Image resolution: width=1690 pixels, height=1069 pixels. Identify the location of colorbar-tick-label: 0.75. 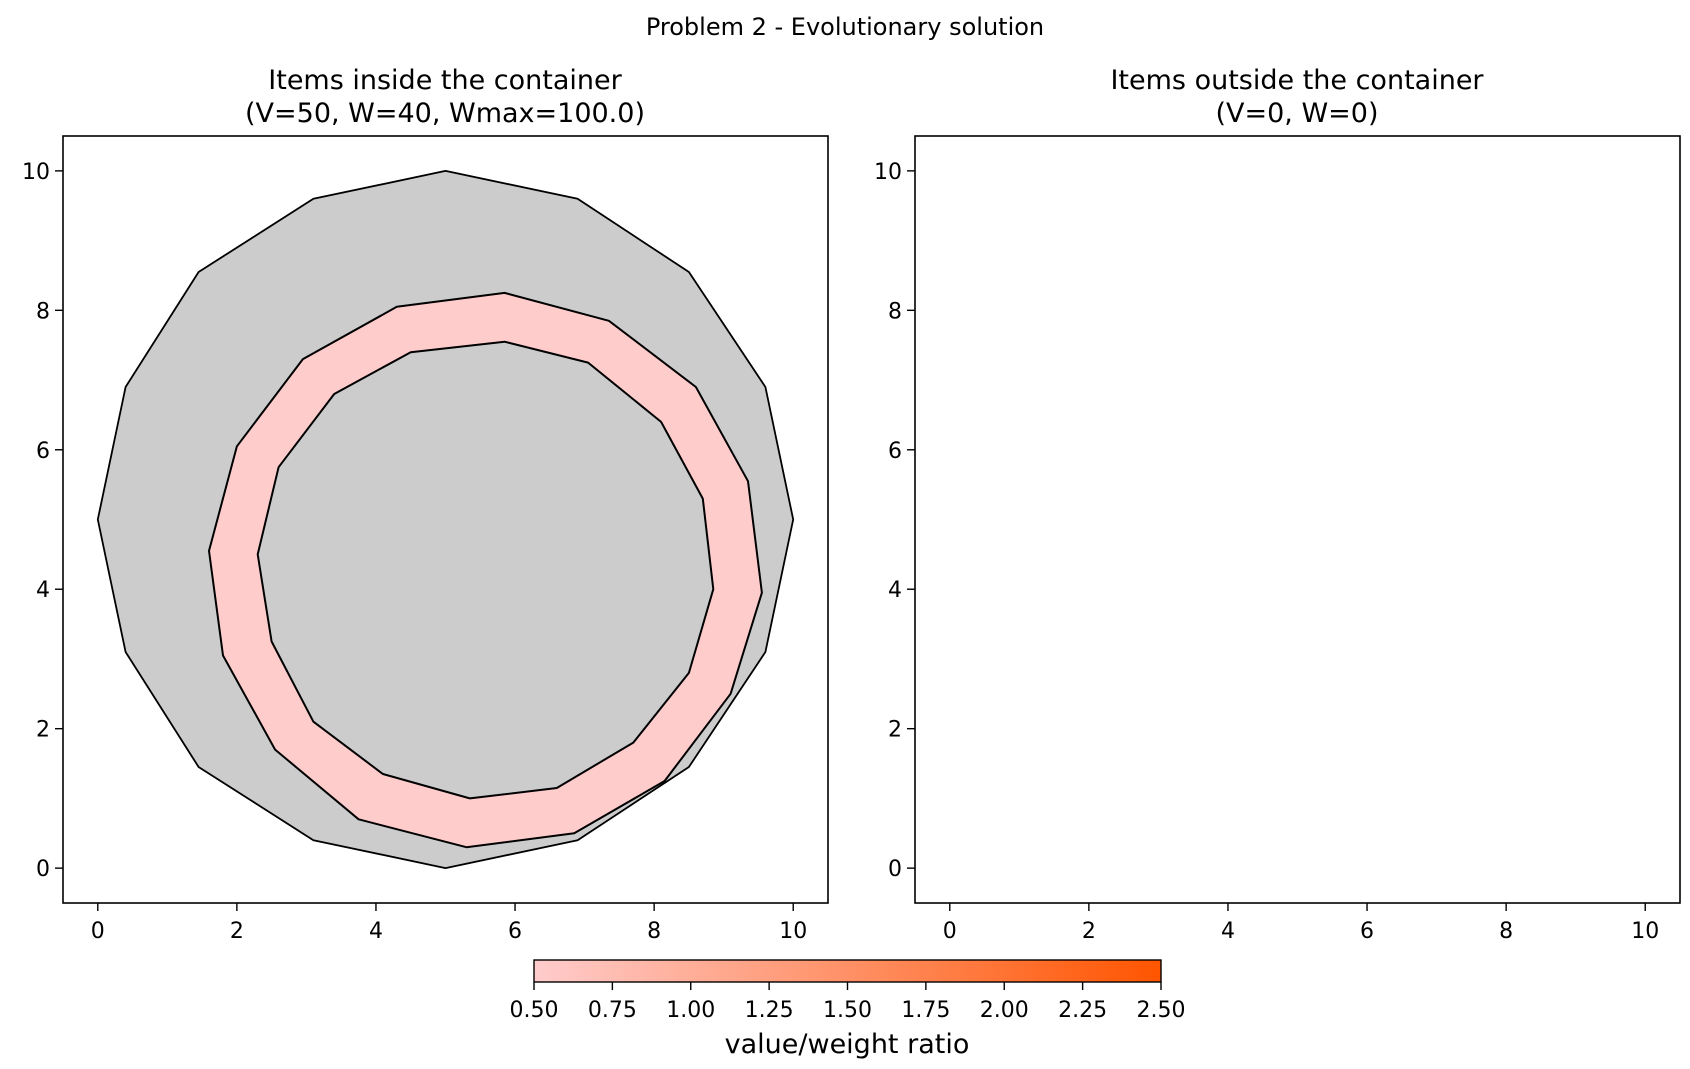
(612, 1010).